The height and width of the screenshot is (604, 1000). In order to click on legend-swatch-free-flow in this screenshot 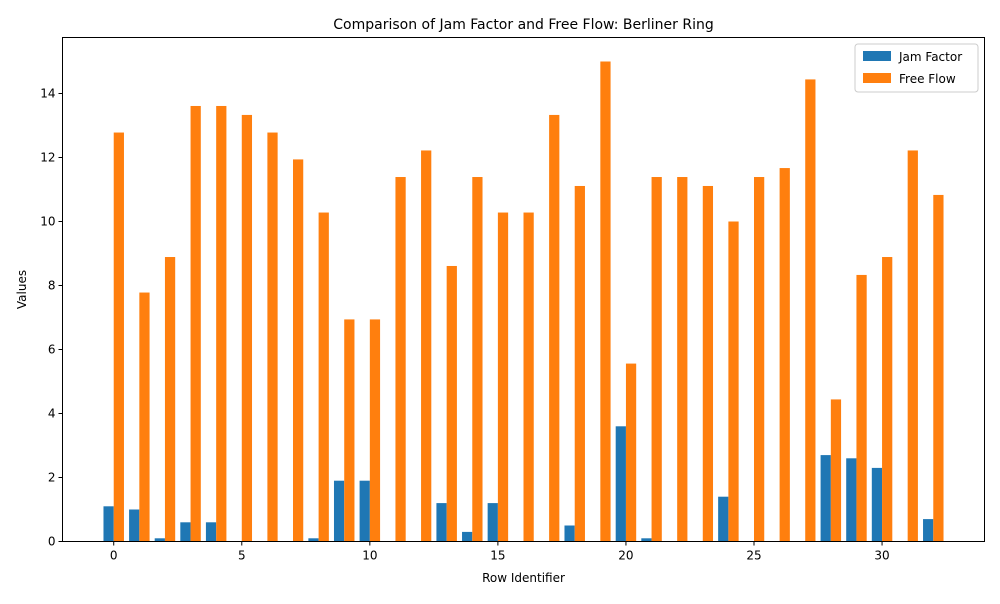, I will do `click(877, 78)`.